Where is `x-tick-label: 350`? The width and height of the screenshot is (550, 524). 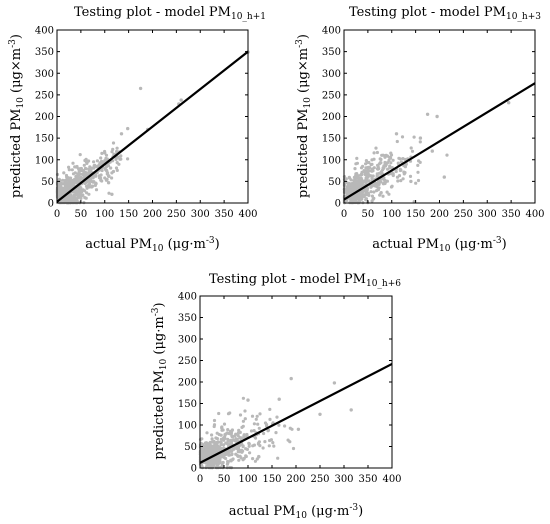 x-tick-label: 350 is located at coordinates (367, 479).